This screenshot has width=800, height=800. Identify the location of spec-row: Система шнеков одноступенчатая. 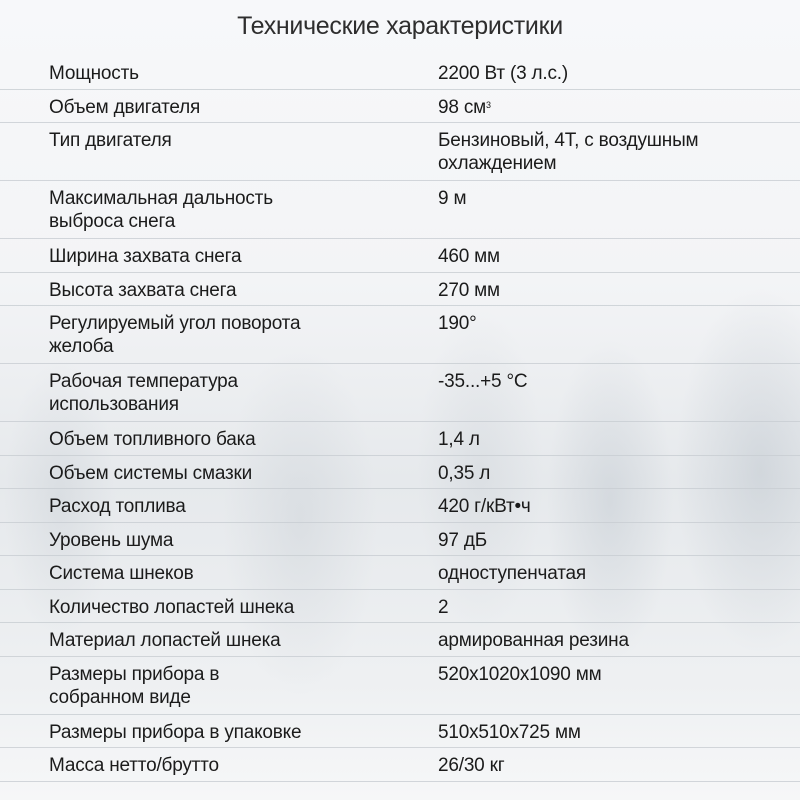
(400, 573).